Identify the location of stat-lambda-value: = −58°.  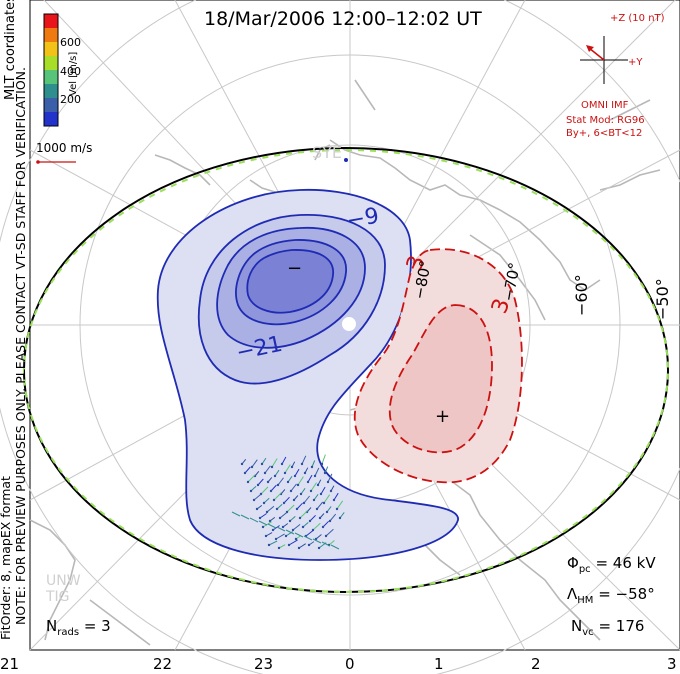
(626, 594).